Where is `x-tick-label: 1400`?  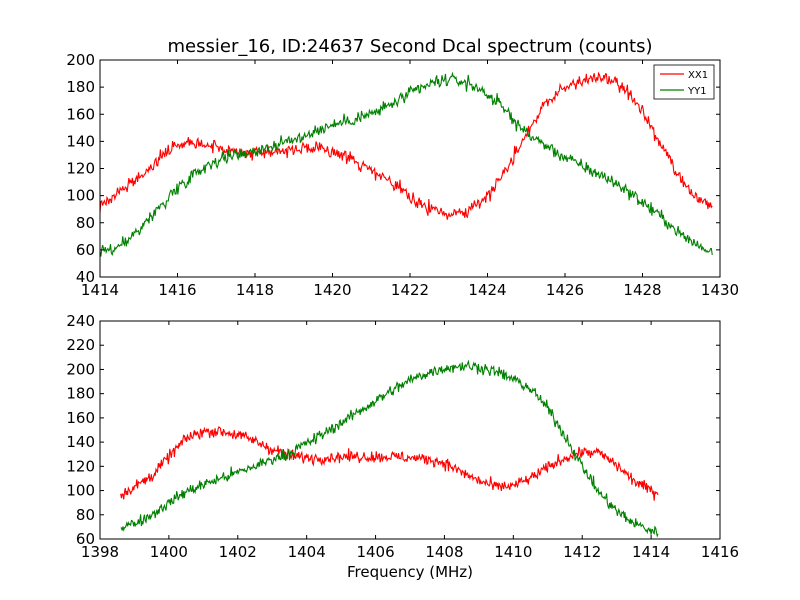
x-tick-label: 1400 is located at coordinates (169, 552).